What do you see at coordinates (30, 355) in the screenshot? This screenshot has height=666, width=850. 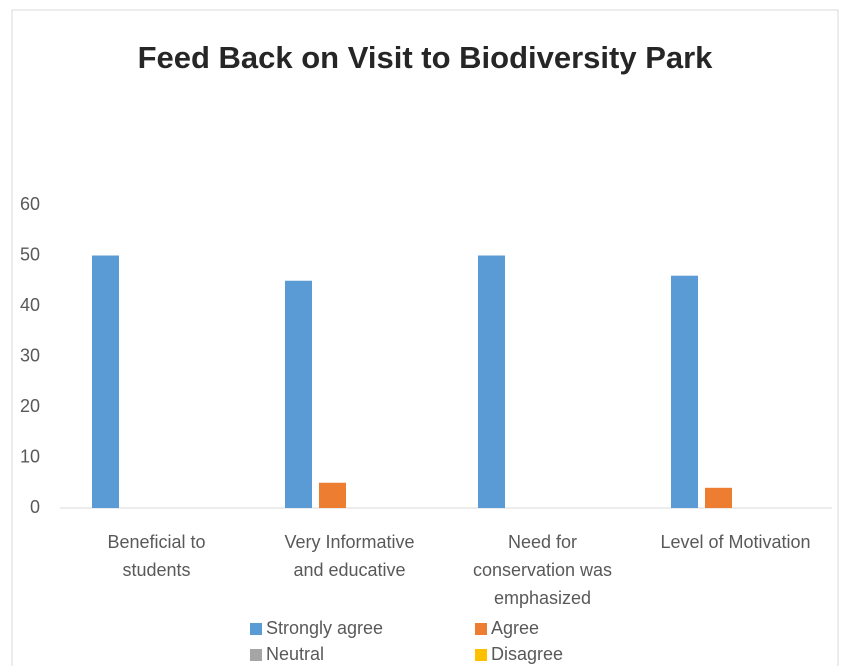 I see `y-tick-label: 30` at bounding box center [30, 355].